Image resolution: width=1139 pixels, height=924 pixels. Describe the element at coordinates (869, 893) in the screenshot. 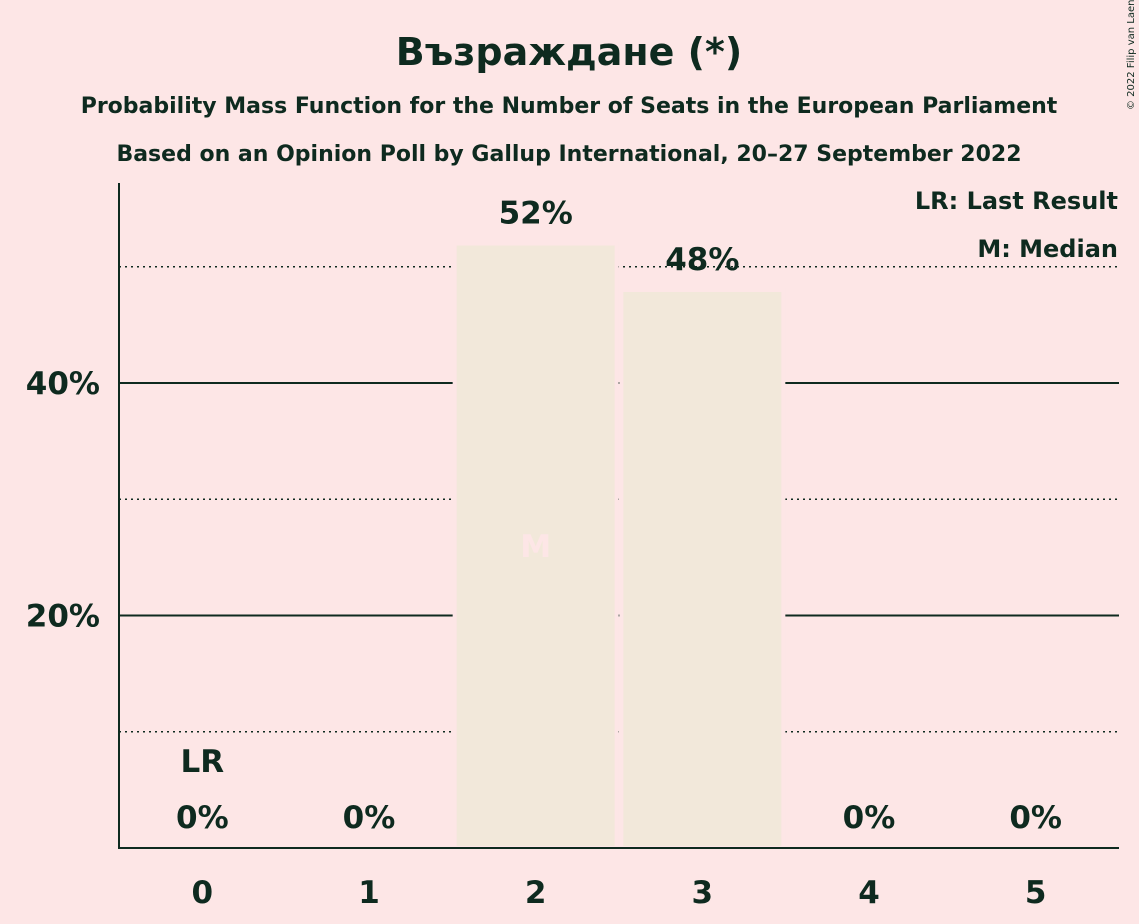

I see `x-tick-label-4: 4` at that location.